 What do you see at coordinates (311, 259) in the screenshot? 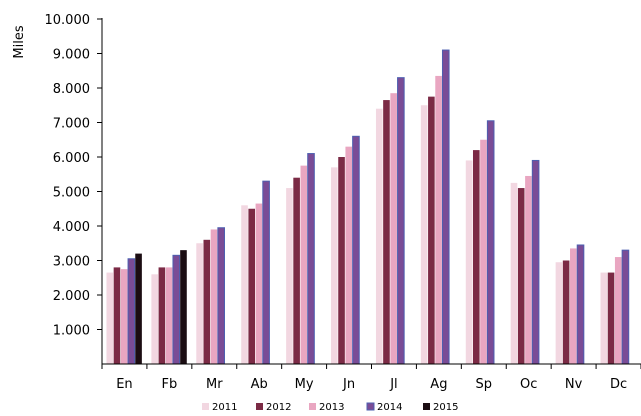
I see `bar-2014-my` at bounding box center [311, 259].